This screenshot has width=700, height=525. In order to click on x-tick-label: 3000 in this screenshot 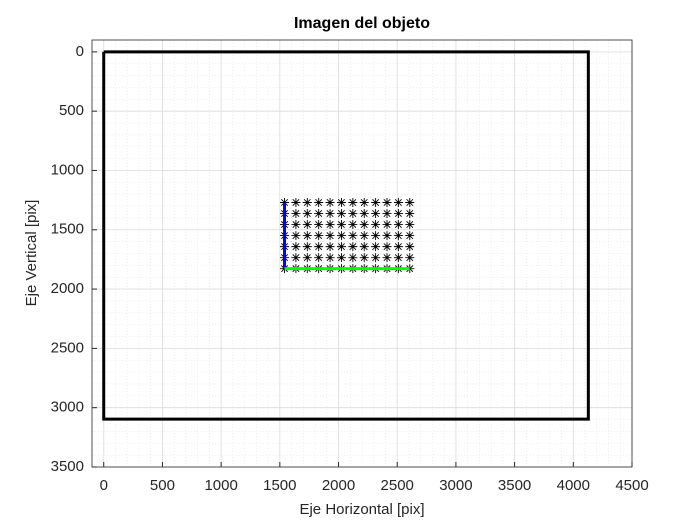, I will do `click(455, 485)`.